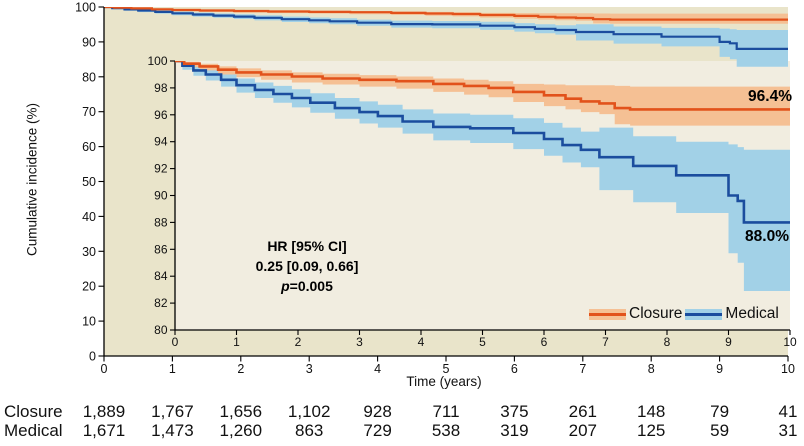 The image size is (804, 446). I want to click on inset-x-tick-label: 6, so click(544, 342).